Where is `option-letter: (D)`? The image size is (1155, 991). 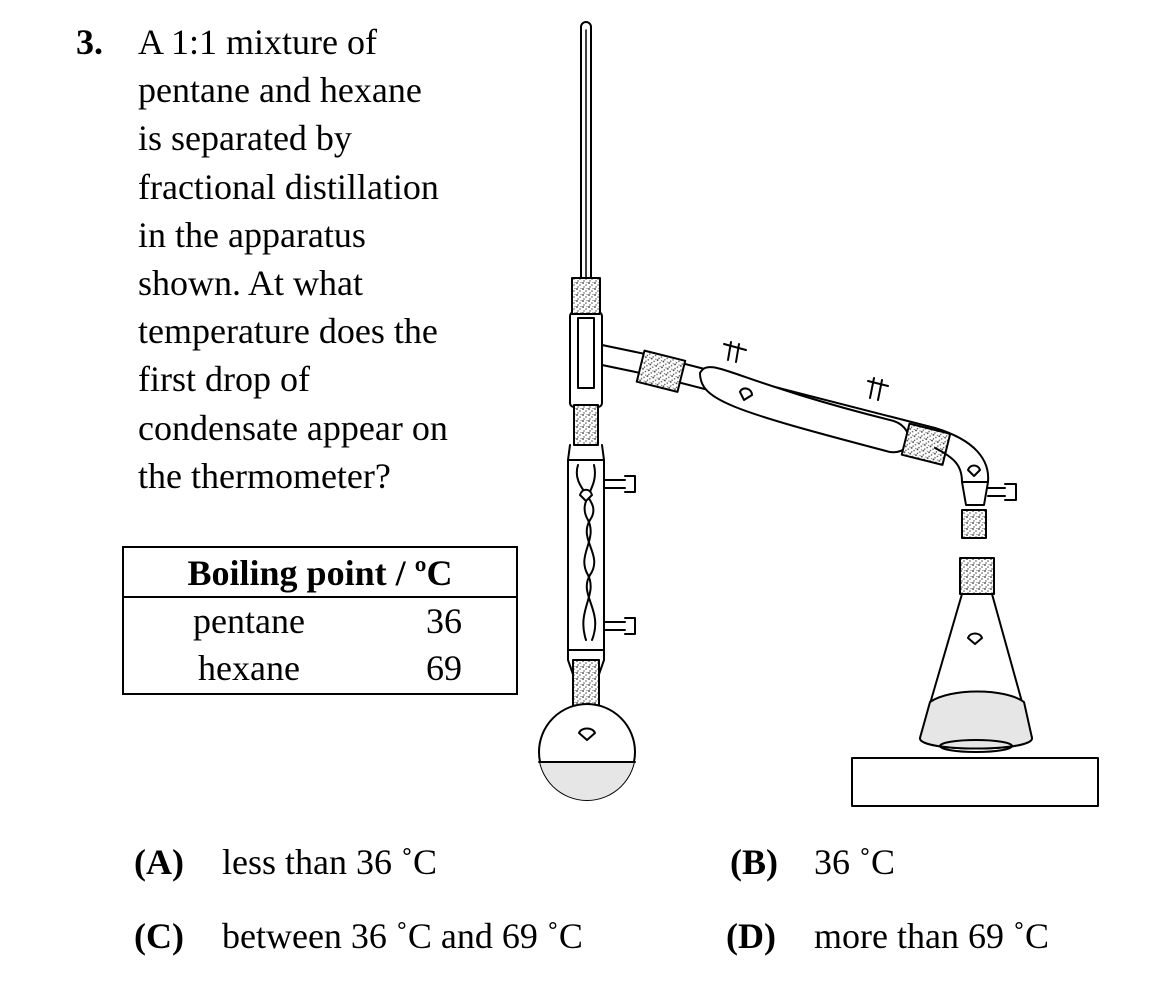 option-letter: (D) is located at coordinates (751, 936).